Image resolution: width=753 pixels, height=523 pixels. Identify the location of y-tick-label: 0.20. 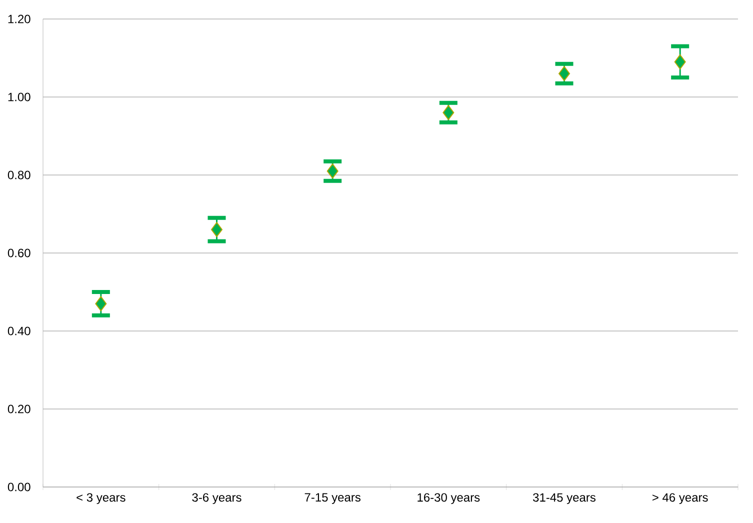
(19, 409).